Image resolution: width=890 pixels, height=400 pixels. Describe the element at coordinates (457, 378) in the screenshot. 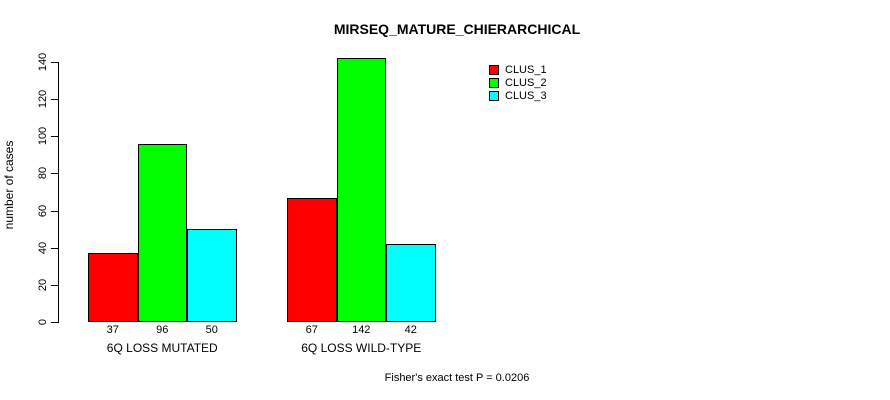

I see `annotation-text: Fisher's exact test P = 0.0206` at that location.